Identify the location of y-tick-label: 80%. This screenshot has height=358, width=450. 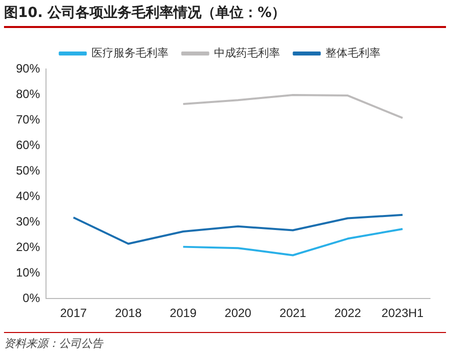
(28, 93).